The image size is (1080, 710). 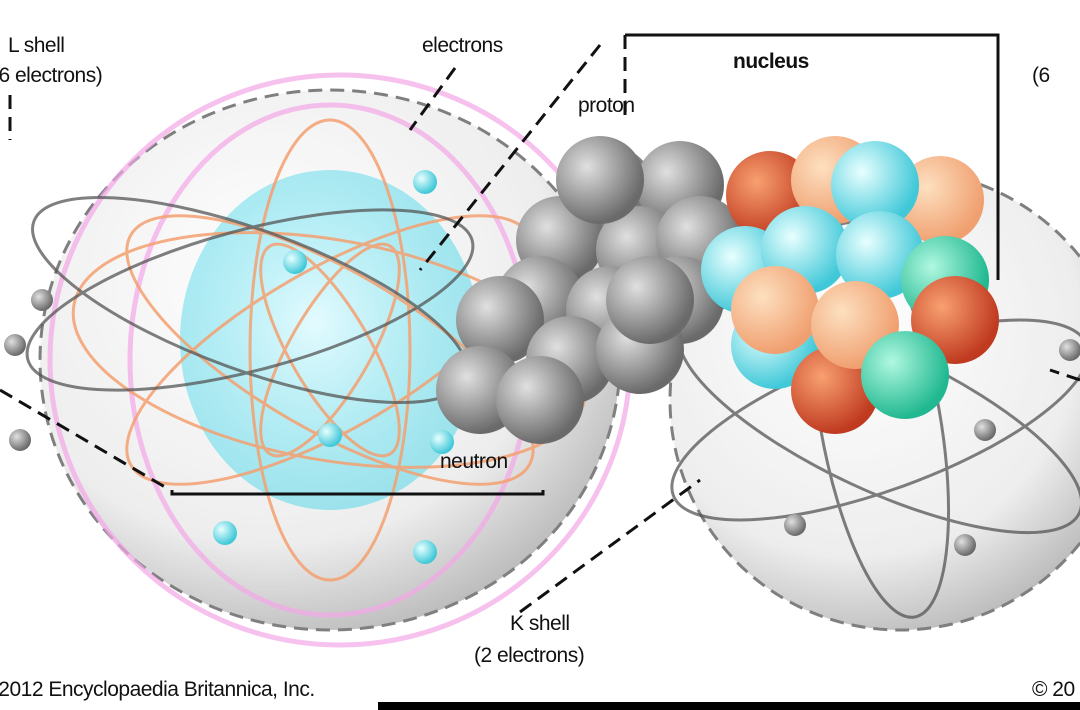 I want to click on copyright-label: © 2012 Encyclopaedia Britannica, Inc., so click(x=157, y=689).